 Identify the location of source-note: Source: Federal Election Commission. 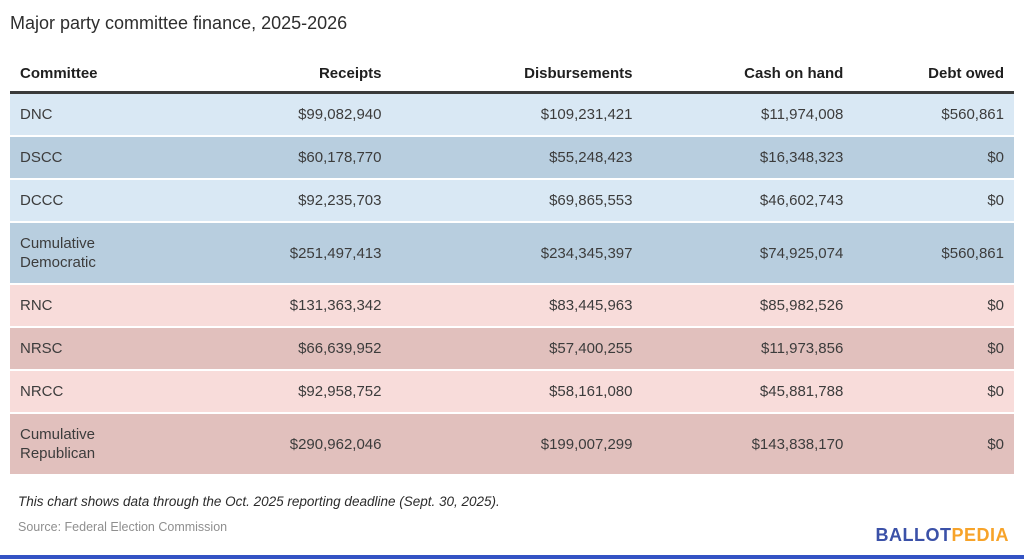
(123, 527).